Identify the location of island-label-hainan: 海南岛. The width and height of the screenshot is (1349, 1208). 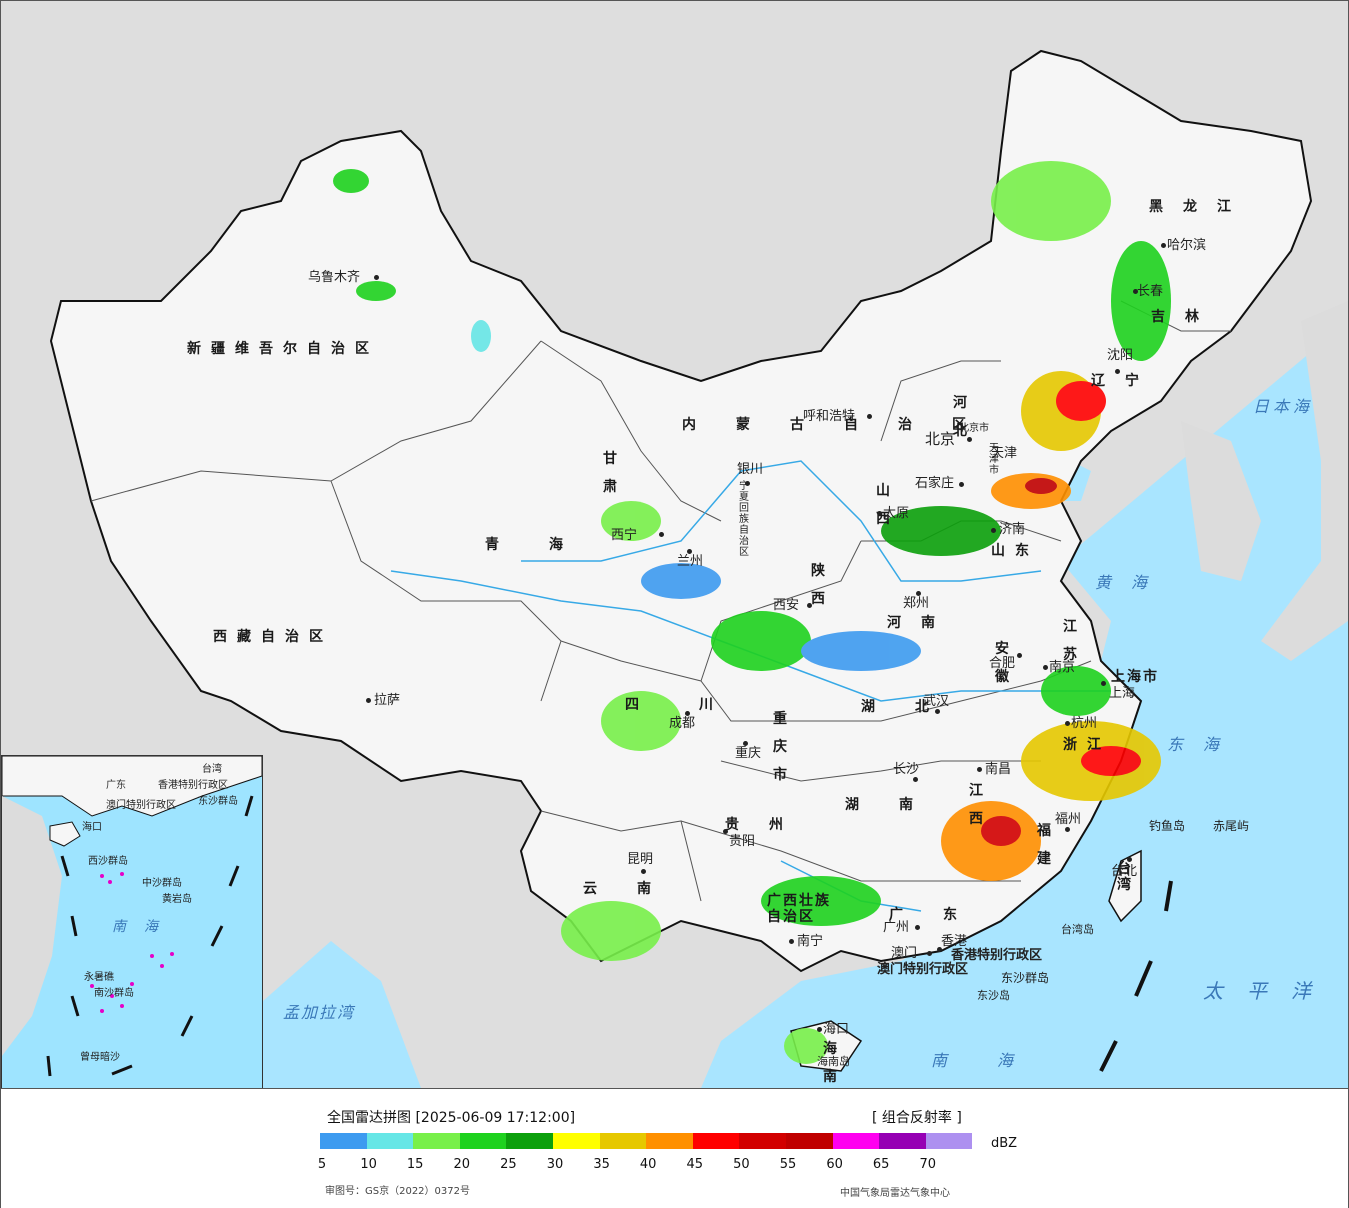
(833, 1061).